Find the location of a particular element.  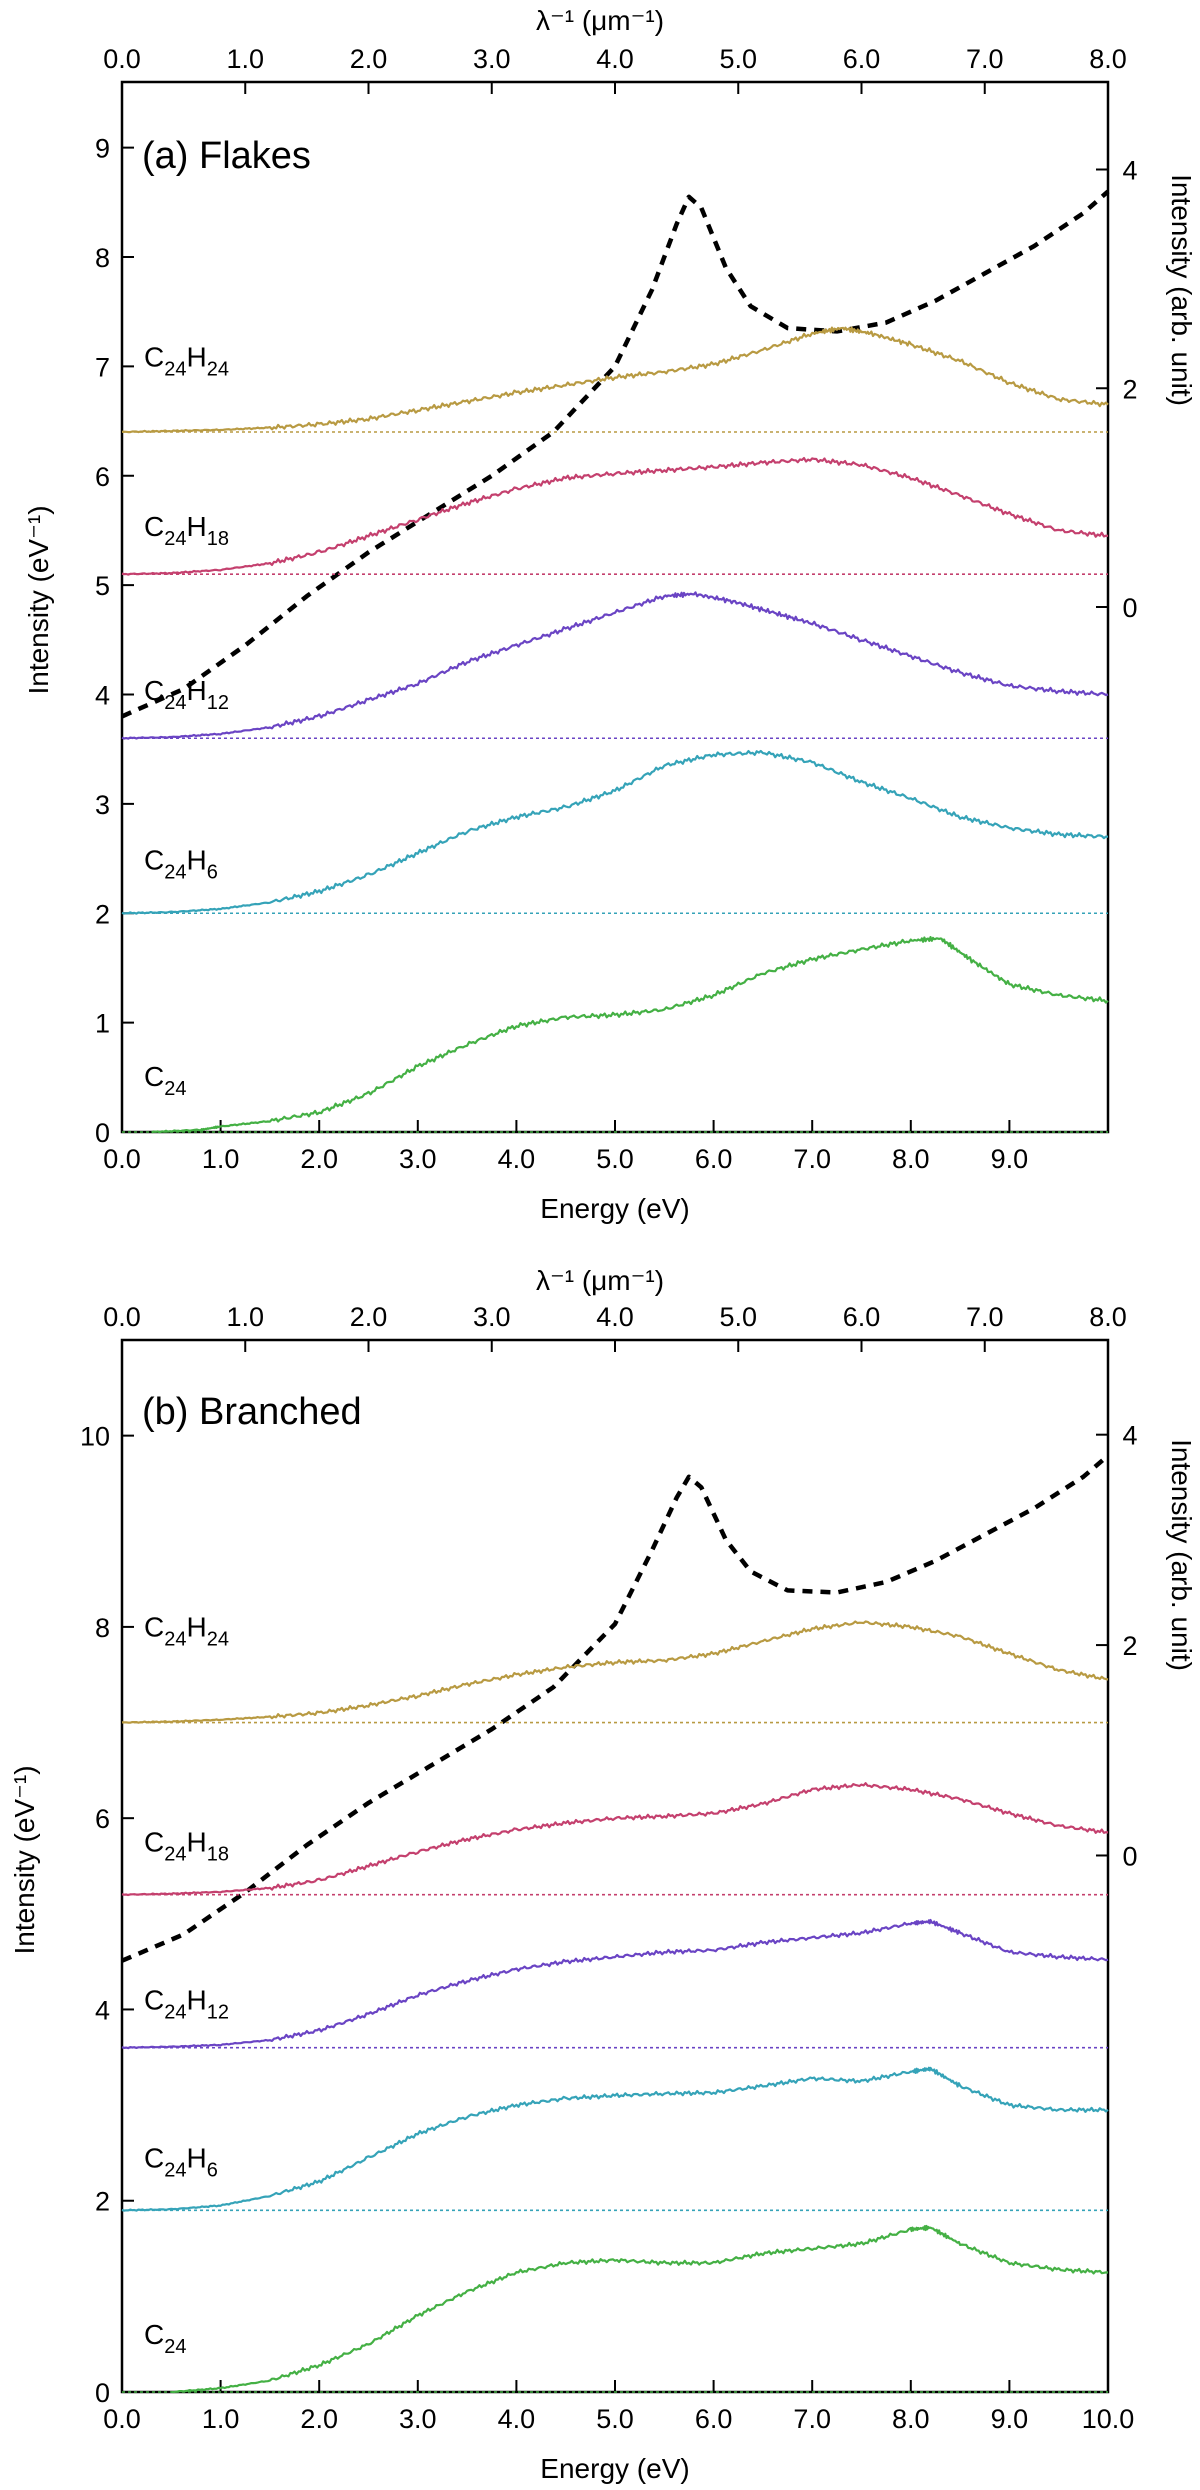

x-tick-label: 5.0 is located at coordinates (615, 1159).